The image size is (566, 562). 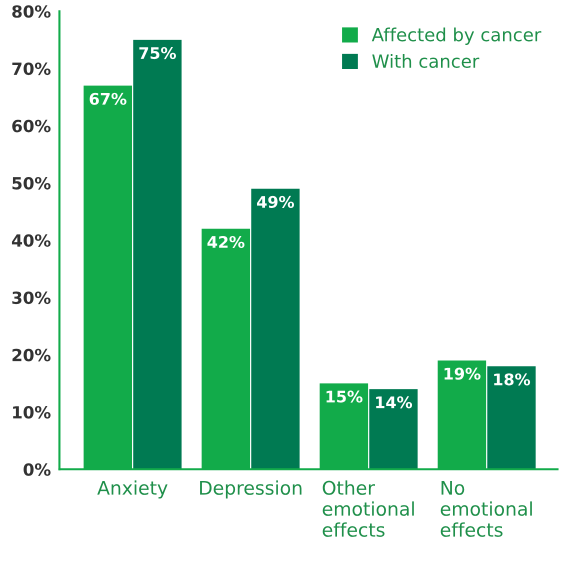 What do you see at coordinates (462, 374) in the screenshot?
I see `data-label: 19%` at bounding box center [462, 374].